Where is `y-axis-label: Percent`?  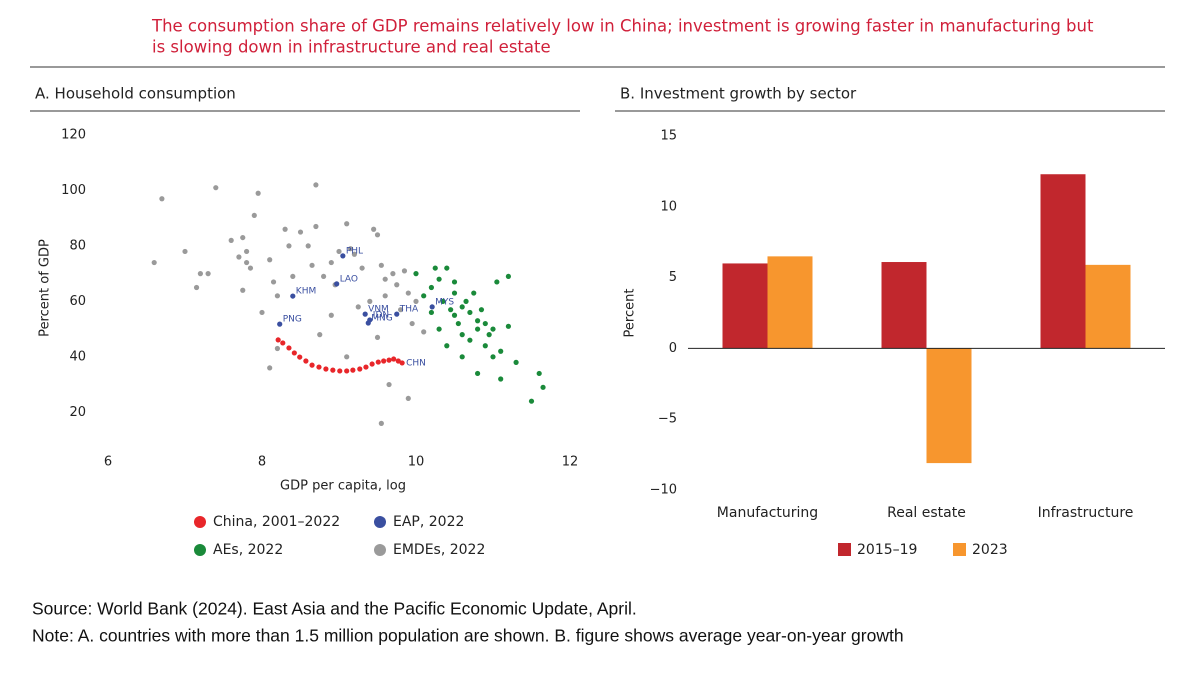 y-axis-label: Percent is located at coordinates (630, 313).